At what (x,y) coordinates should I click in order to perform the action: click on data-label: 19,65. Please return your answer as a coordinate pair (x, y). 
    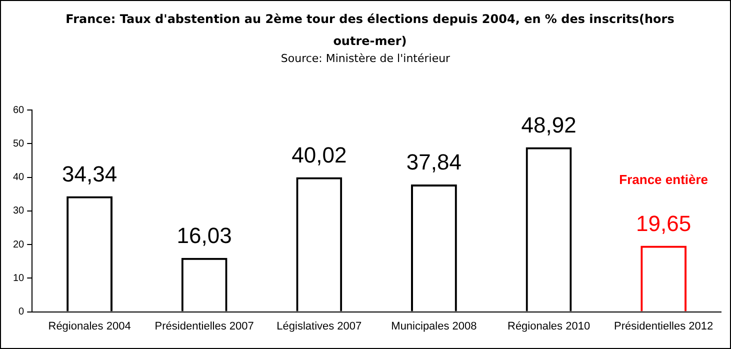
    Looking at the image, I should click on (664, 223).